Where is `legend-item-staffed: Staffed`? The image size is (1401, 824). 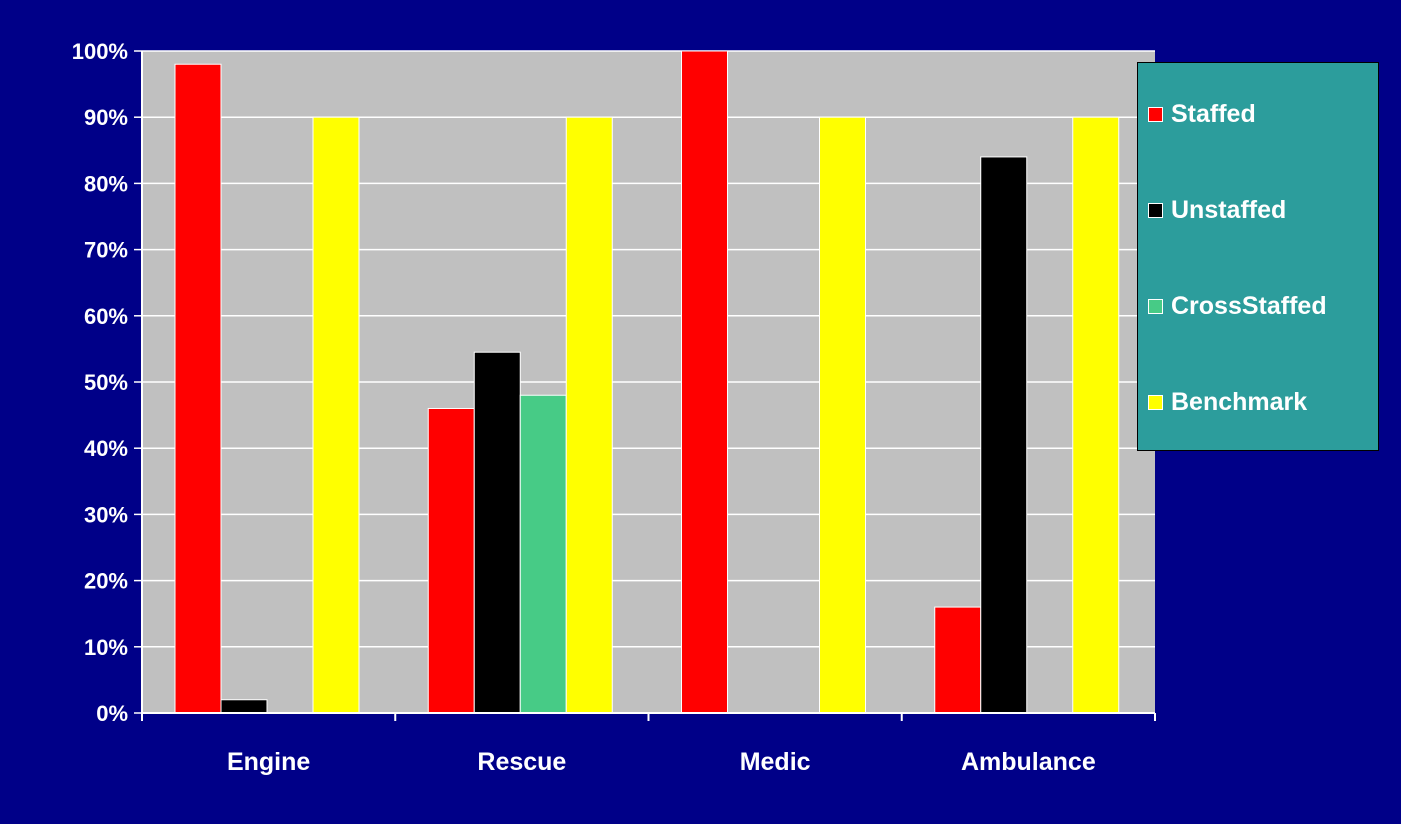 legend-item-staffed: Staffed is located at coordinates (1202, 114).